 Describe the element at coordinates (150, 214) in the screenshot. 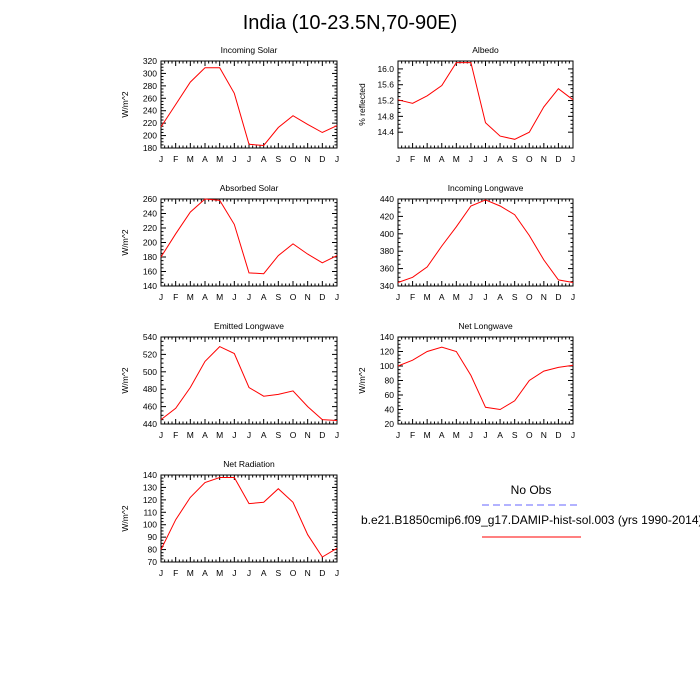

I see `y-tick-label: 240` at that location.